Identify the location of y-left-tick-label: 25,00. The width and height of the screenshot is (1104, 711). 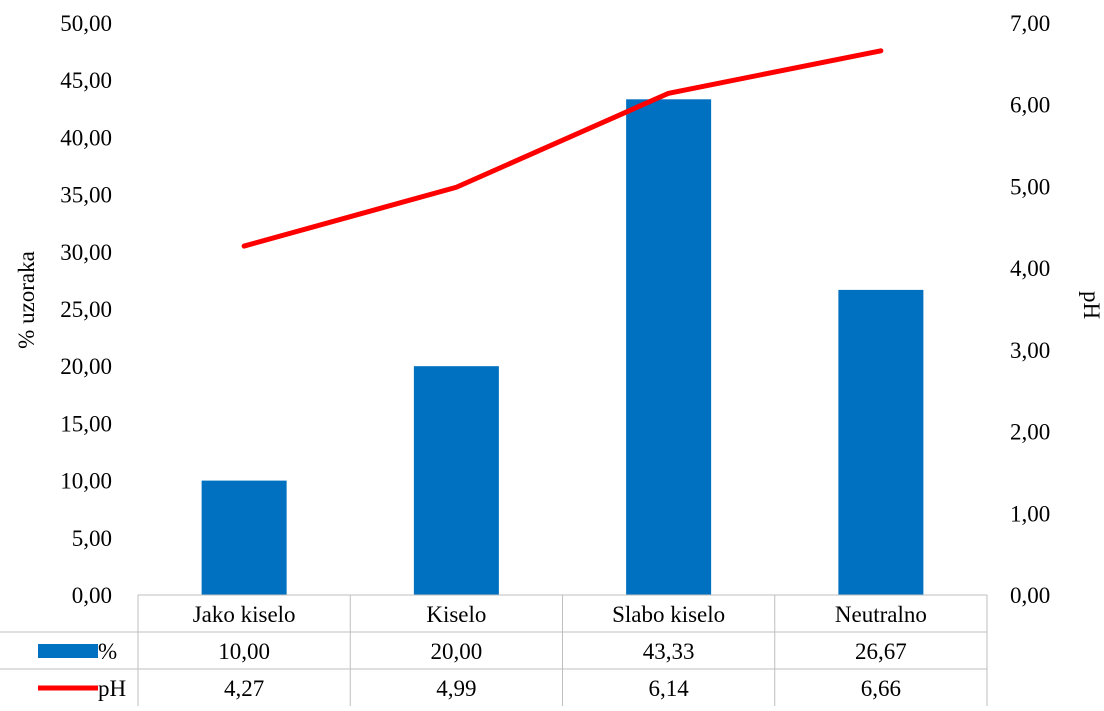
(86, 309).